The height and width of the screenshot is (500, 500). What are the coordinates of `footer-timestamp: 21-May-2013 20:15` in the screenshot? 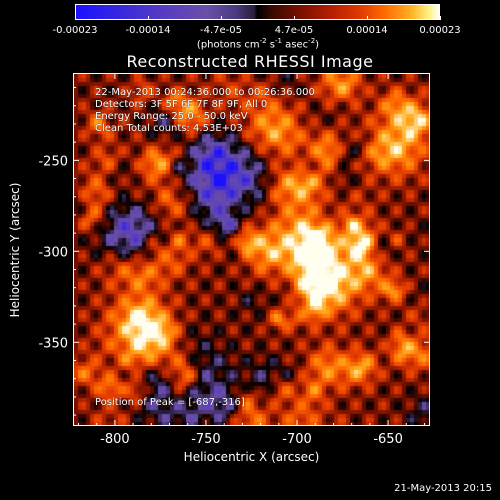 It's located at (443, 488).